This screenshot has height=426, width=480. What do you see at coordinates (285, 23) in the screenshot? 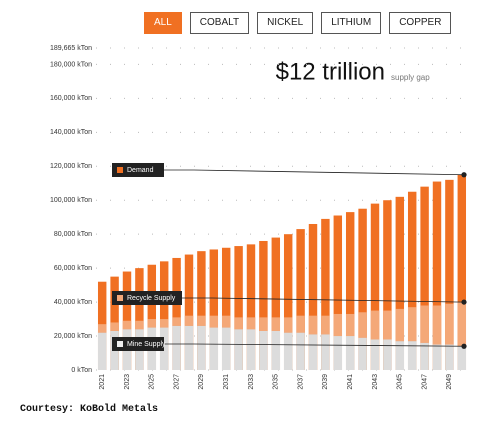
I see `filter-button: NICKEL` at bounding box center [285, 23].